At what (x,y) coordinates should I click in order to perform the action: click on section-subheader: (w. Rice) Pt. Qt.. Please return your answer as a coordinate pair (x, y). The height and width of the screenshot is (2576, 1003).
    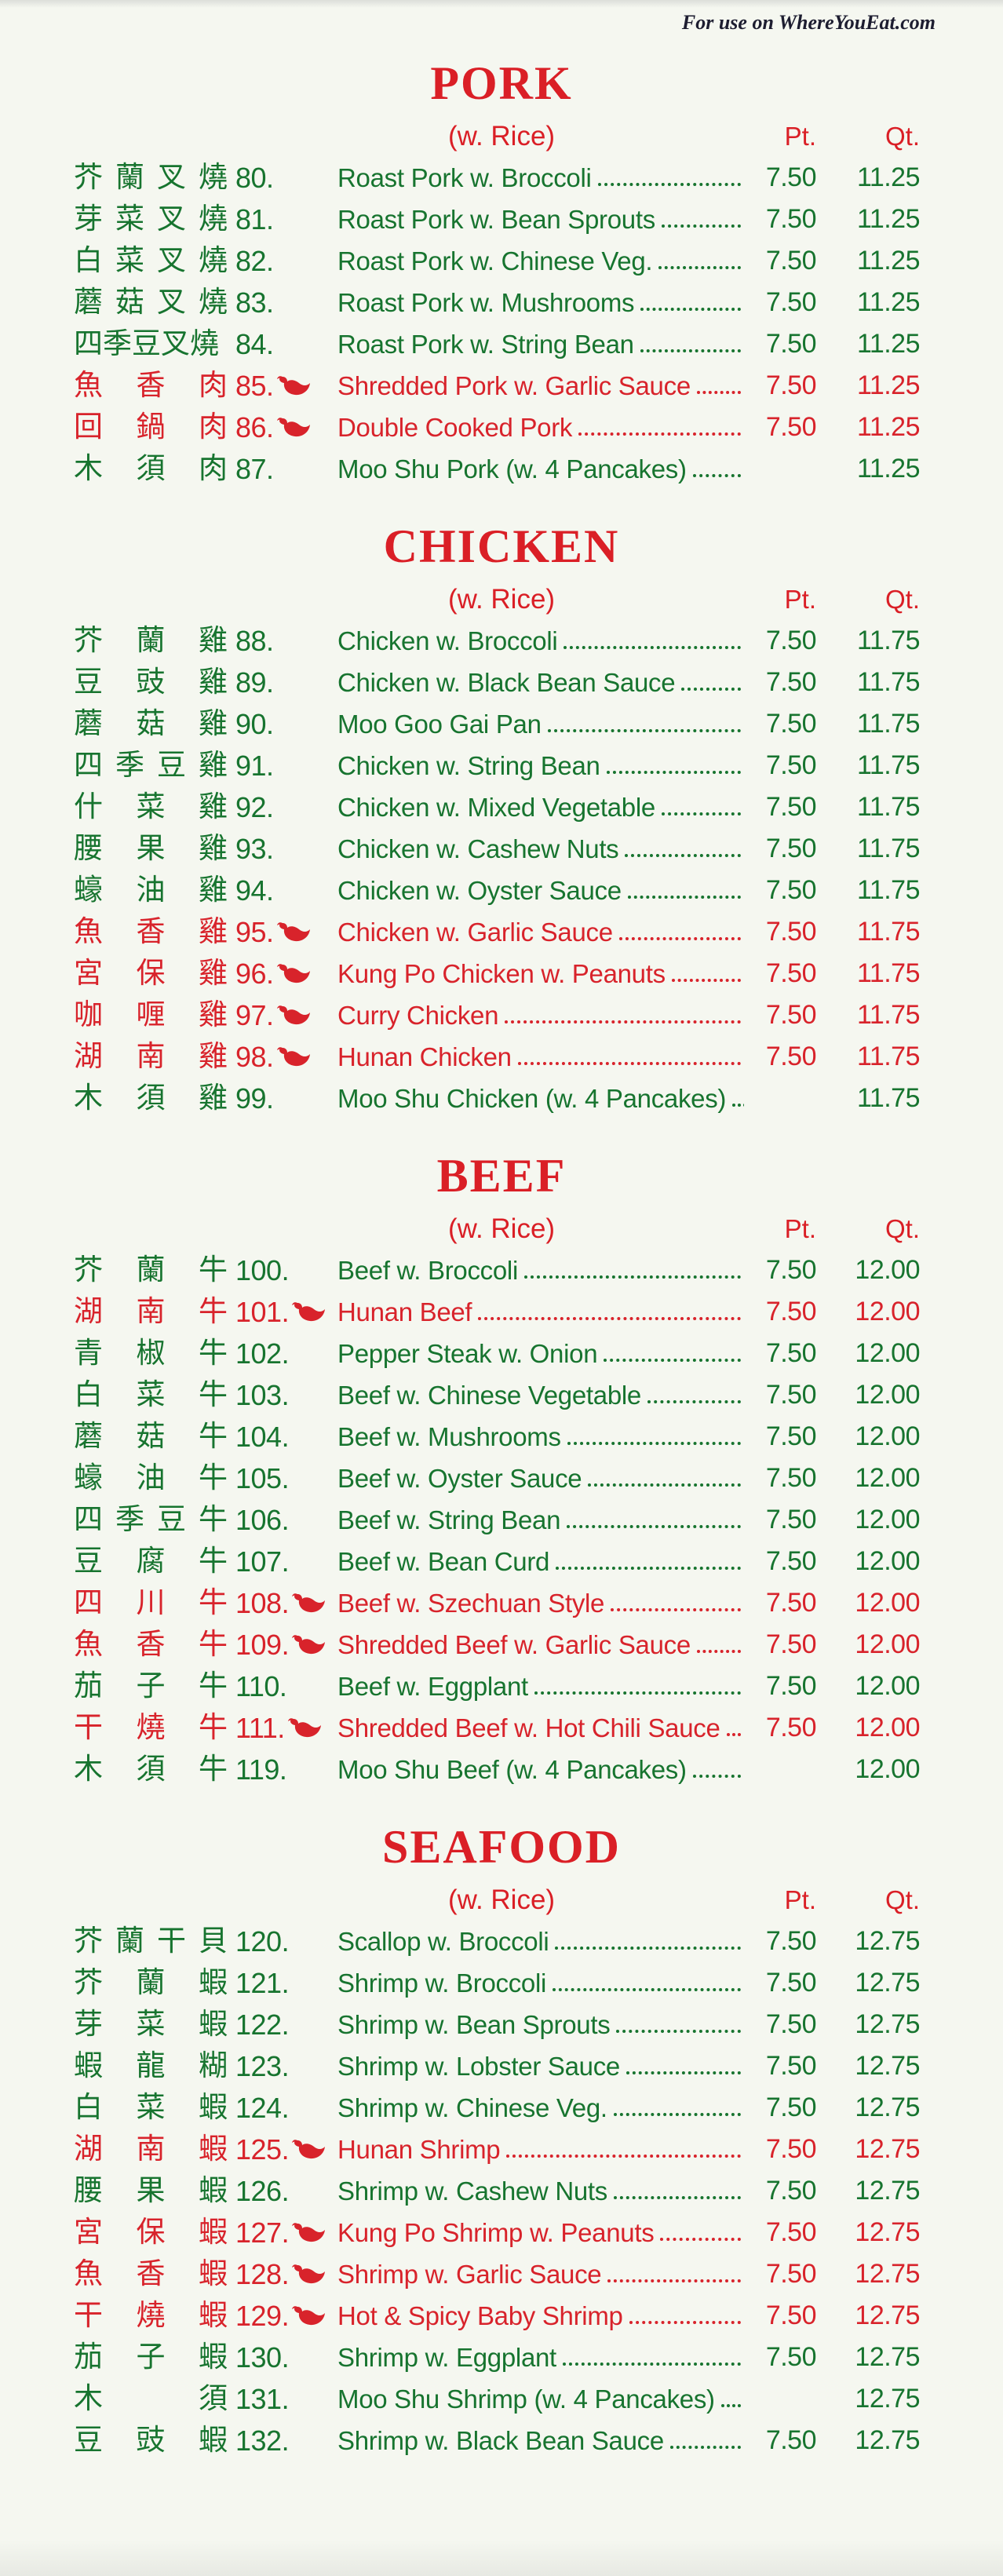
    Looking at the image, I should click on (501, 599).